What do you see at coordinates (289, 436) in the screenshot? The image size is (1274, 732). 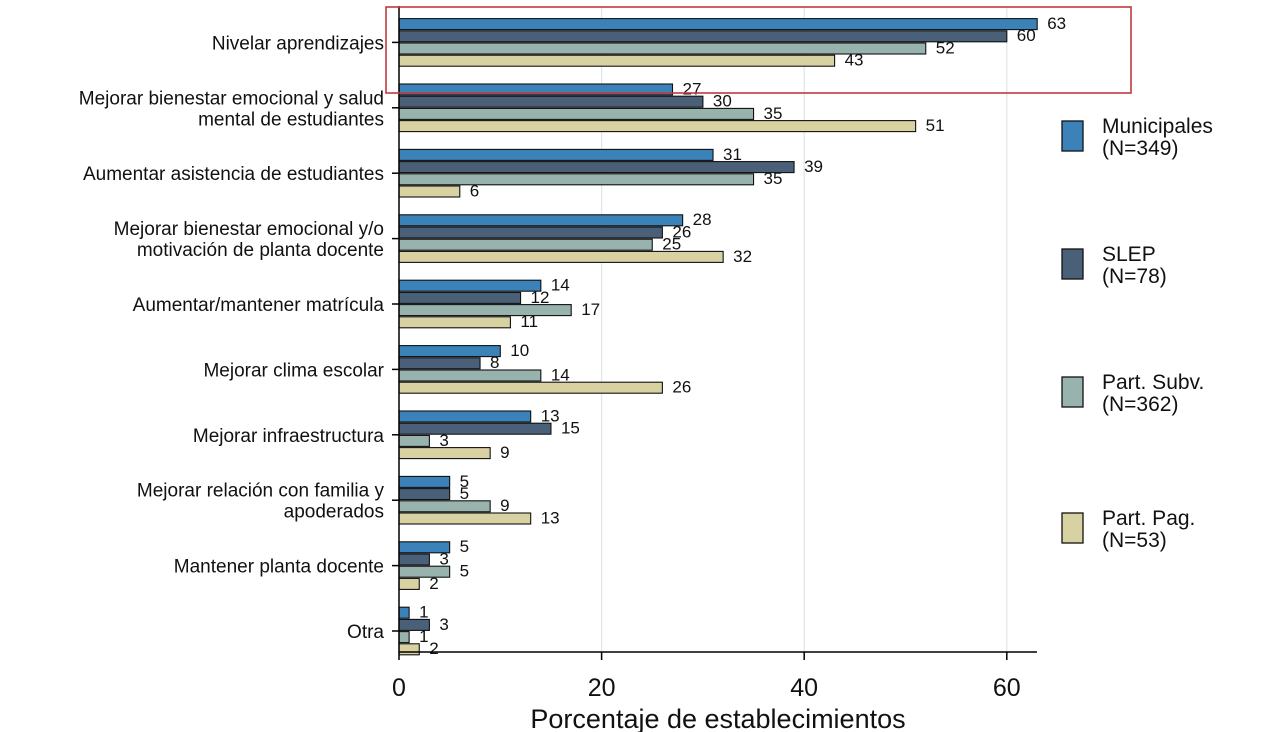 I see `category-label: Mejorar infraestructura` at bounding box center [289, 436].